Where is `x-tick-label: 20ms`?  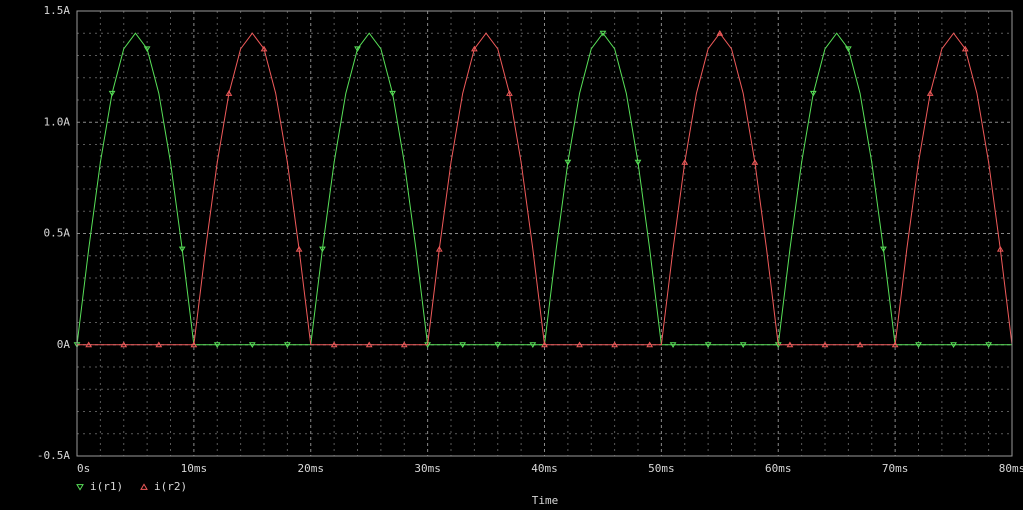 x-tick-label: 20ms is located at coordinates (311, 468).